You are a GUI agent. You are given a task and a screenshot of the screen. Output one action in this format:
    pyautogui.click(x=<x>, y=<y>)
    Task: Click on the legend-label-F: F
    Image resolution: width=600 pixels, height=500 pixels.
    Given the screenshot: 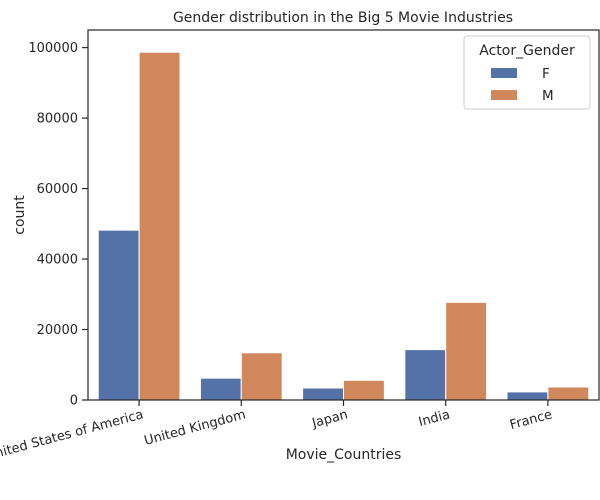 What is the action you would take?
    pyautogui.click(x=546, y=74)
    